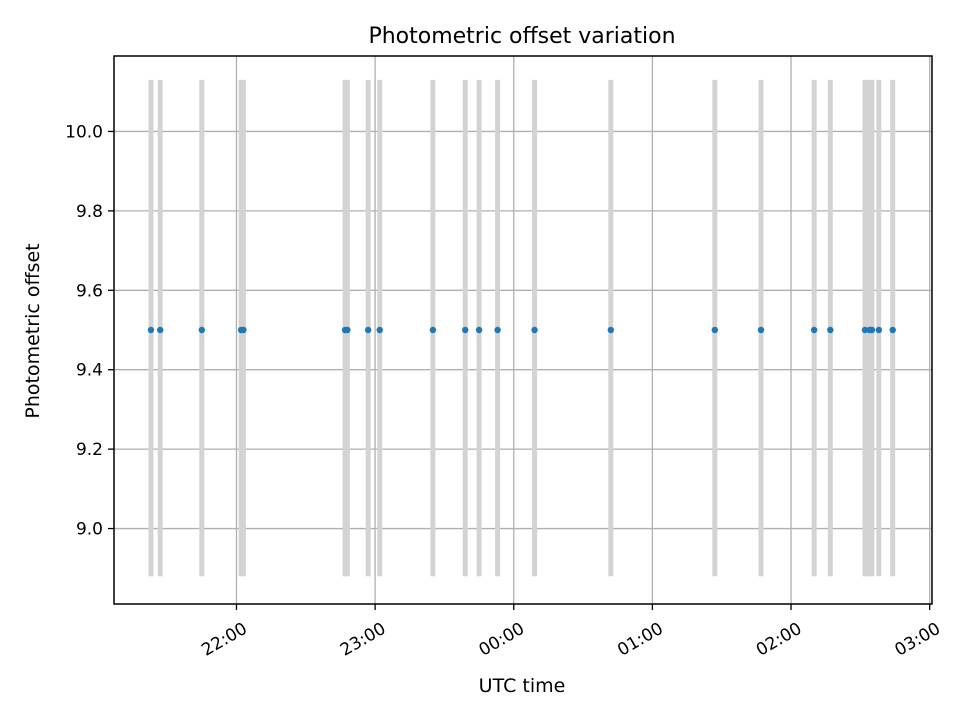 This screenshot has width=960, height=720. I want to click on y-tick-label: 9.0, so click(89, 530).